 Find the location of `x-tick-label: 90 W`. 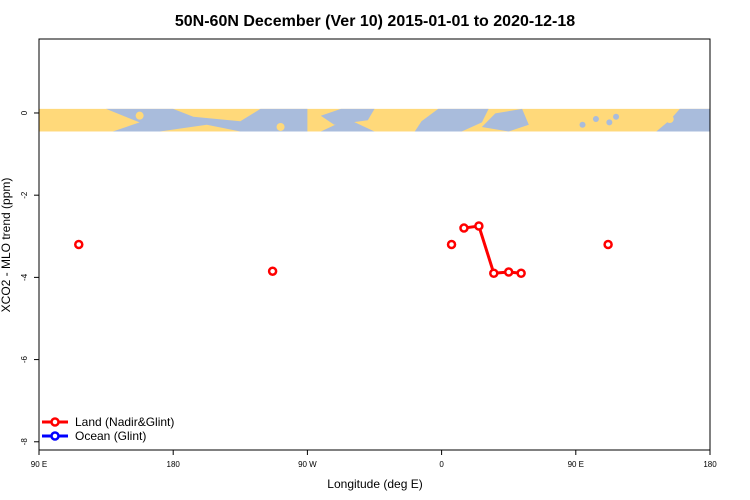

x-tick-label: 90 W is located at coordinates (307, 464).